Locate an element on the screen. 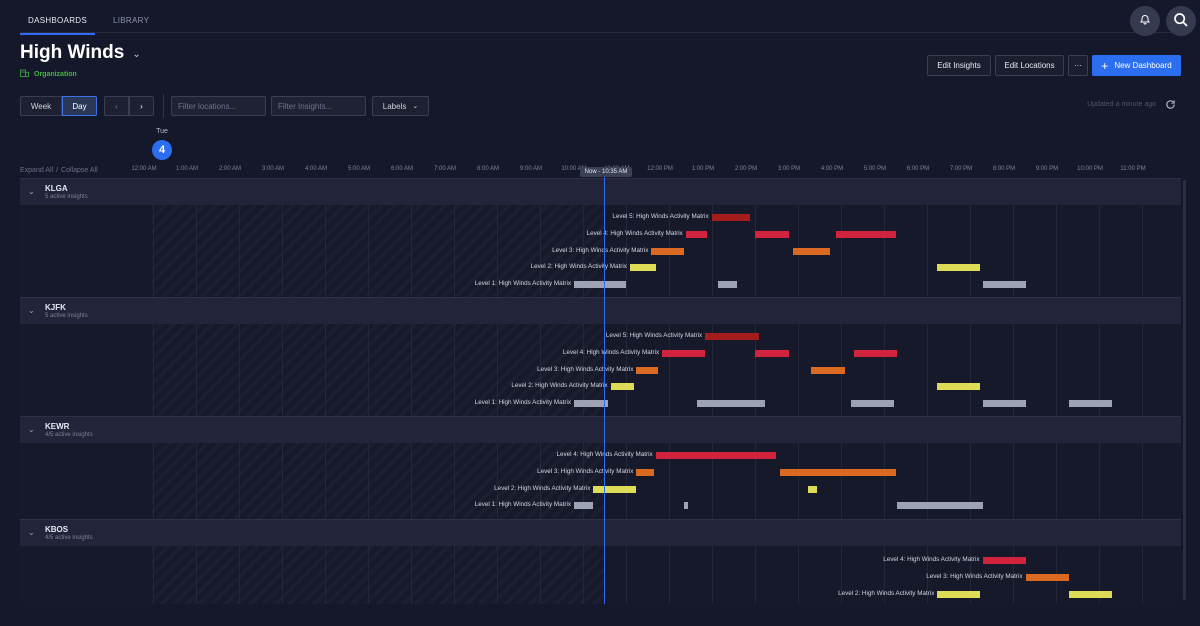 Image resolution: width=1200 pixels, height=626 pixels. prev-day-button: ‹ is located at coordinates (116, 106).